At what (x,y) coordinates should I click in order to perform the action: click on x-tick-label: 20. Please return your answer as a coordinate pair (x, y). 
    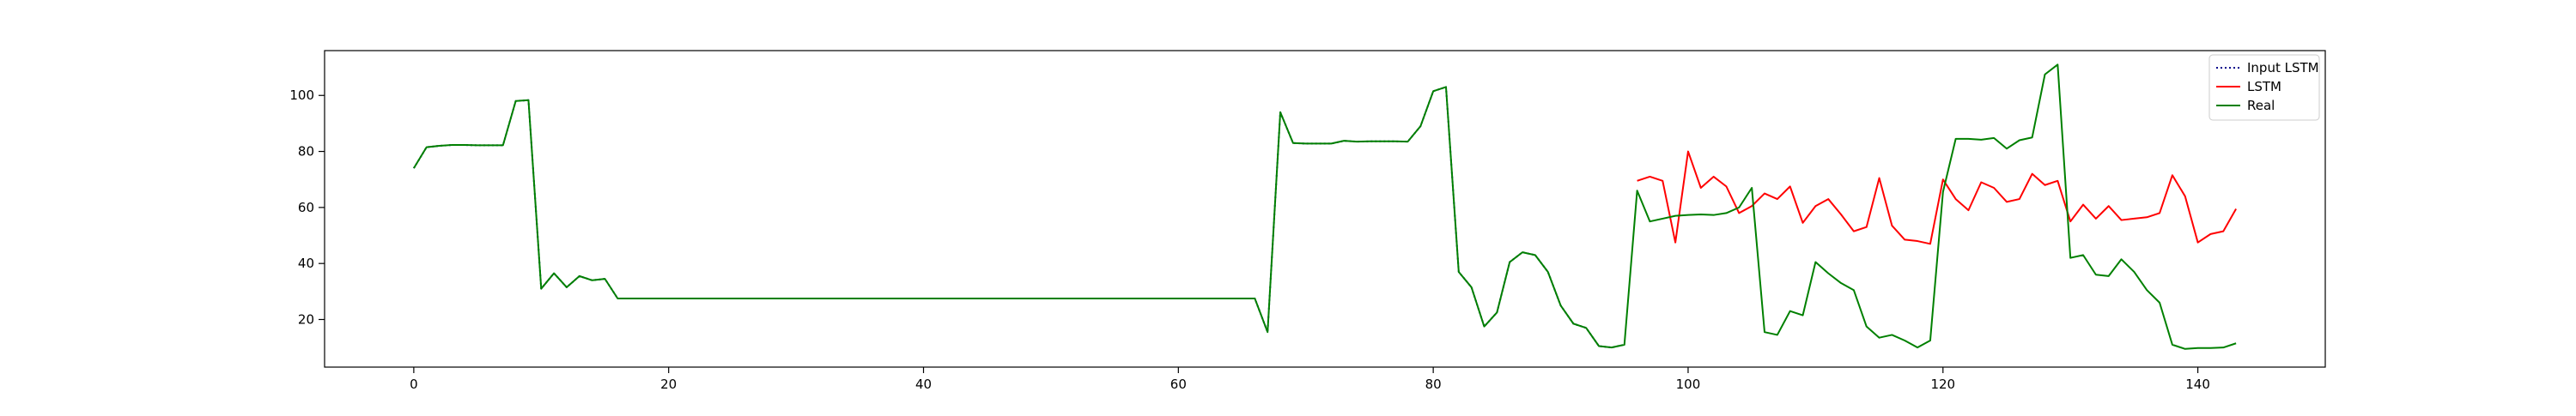
    Looking at the image, I should click on (669, 384).